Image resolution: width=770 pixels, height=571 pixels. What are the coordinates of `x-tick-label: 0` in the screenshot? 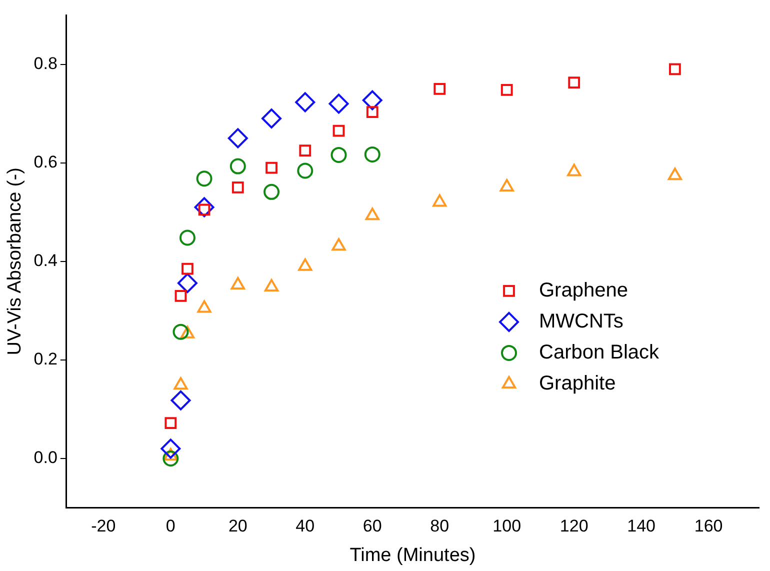 It's located at (171, 526).